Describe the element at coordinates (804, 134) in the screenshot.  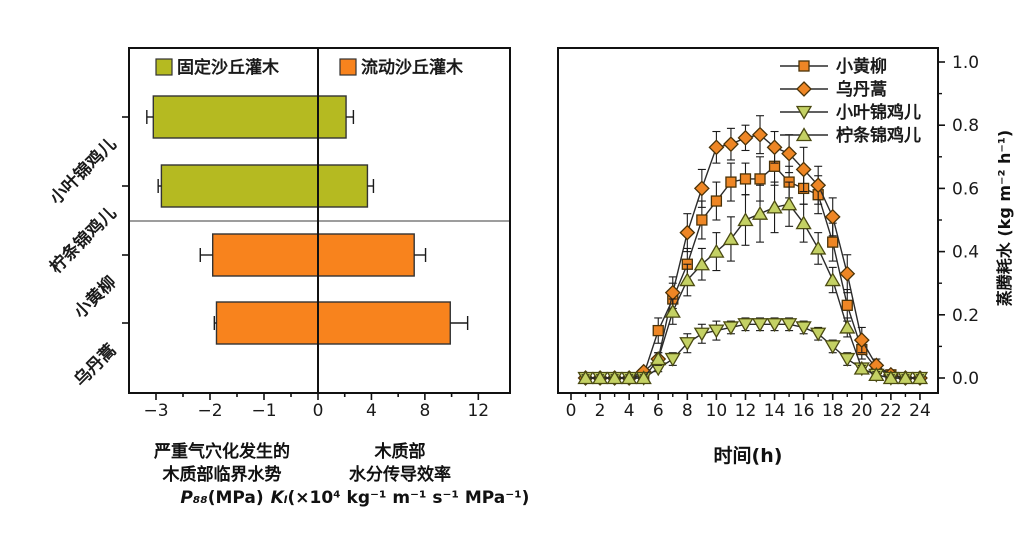
I see `legend-marker-ningtiaojinjier` at that location.